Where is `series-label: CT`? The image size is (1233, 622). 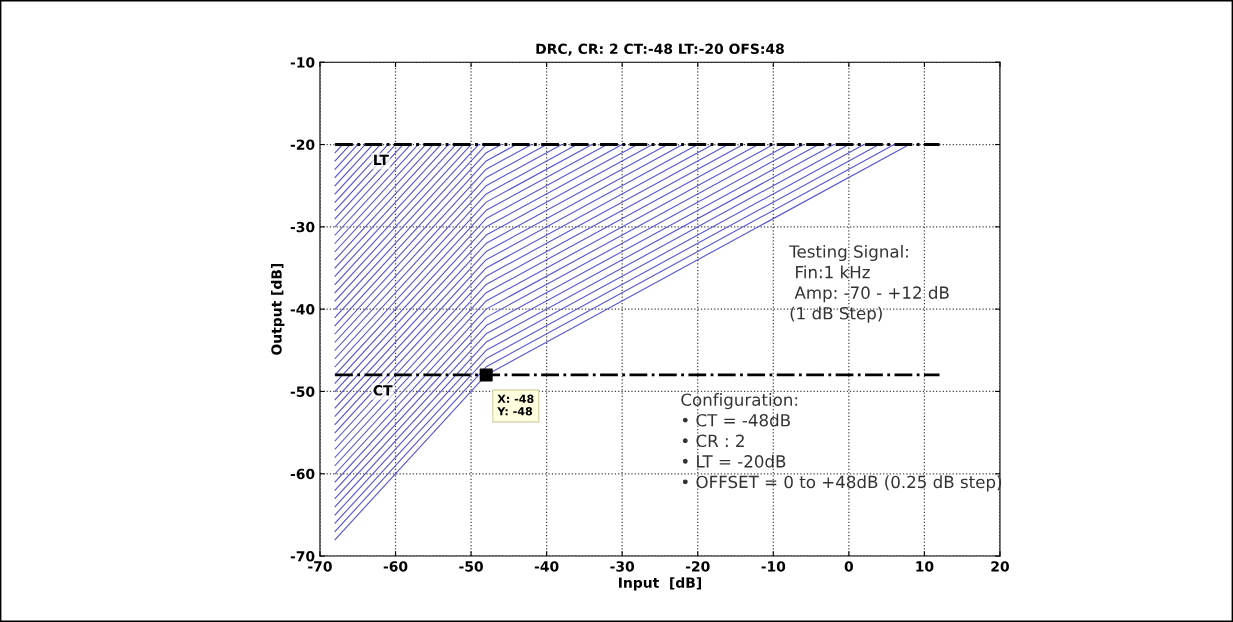 series-label: CT is located at coordinates (383, 390).